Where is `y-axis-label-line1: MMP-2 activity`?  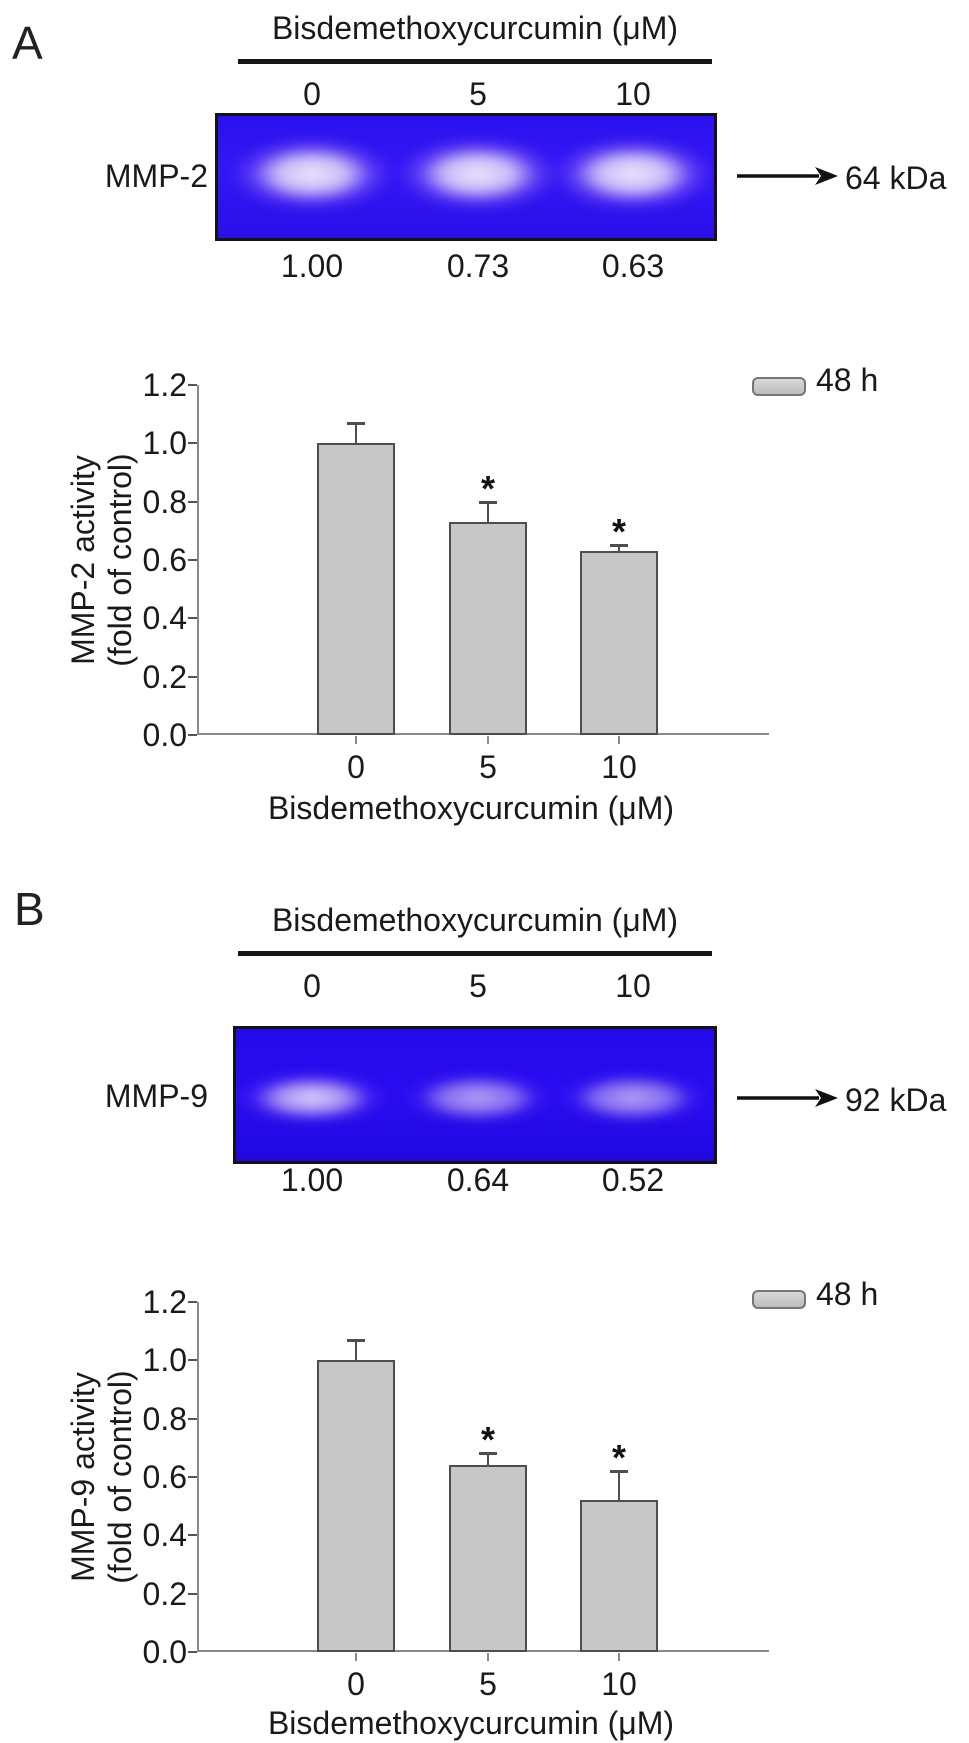
y-axis-label-line1: MMP-2 activity is located at coordinates (83, 560).